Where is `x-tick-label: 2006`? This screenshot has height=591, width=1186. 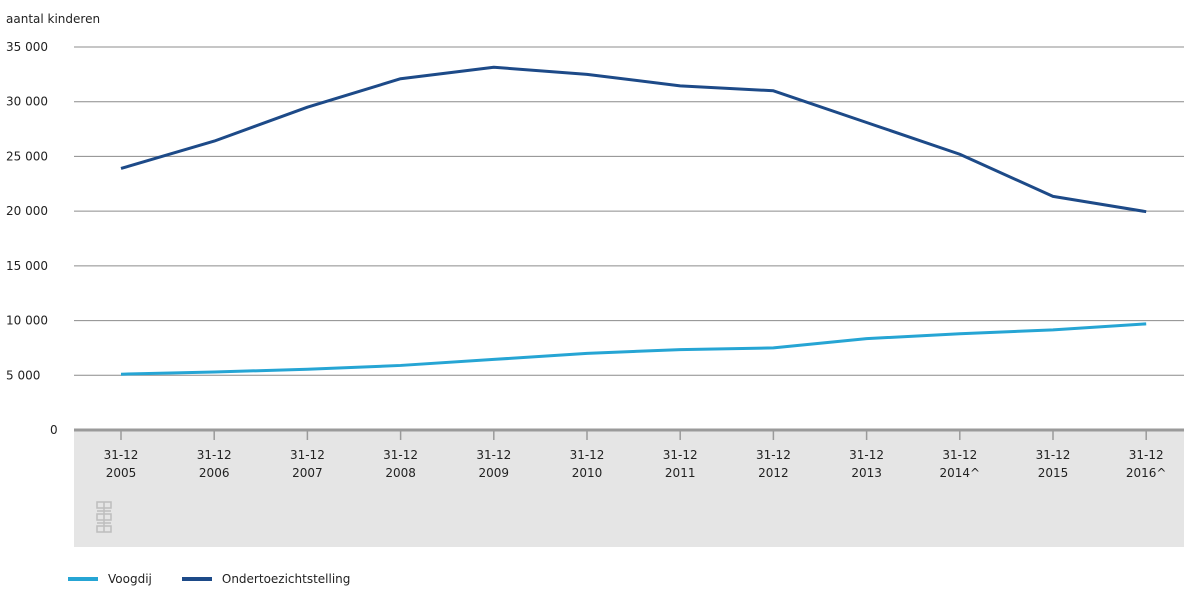 x-tick-label: 2006 is located at coordinates (214, 473).